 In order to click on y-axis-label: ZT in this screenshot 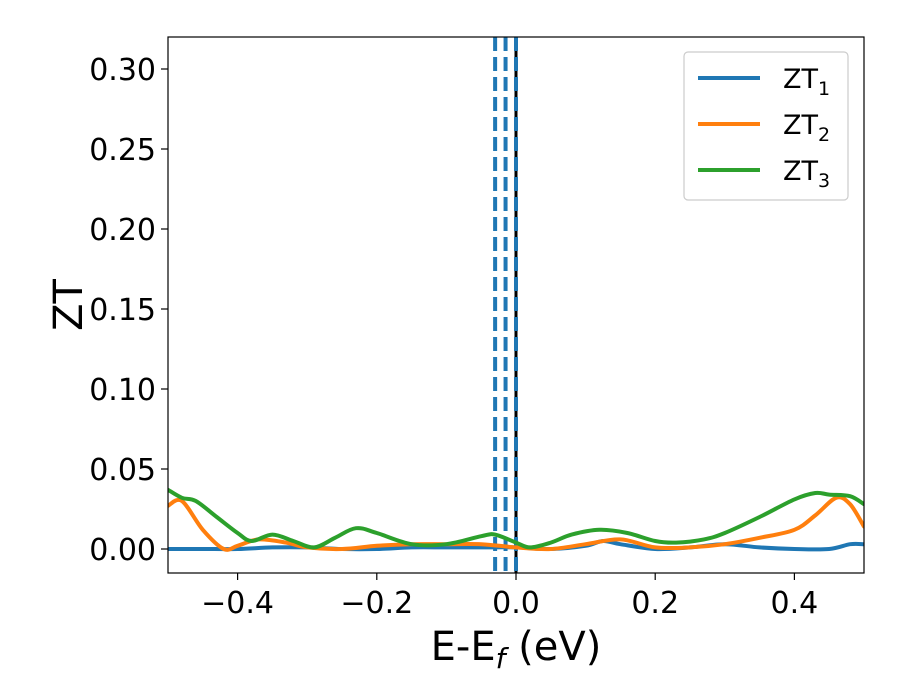, I will do `click(69, 305)`.